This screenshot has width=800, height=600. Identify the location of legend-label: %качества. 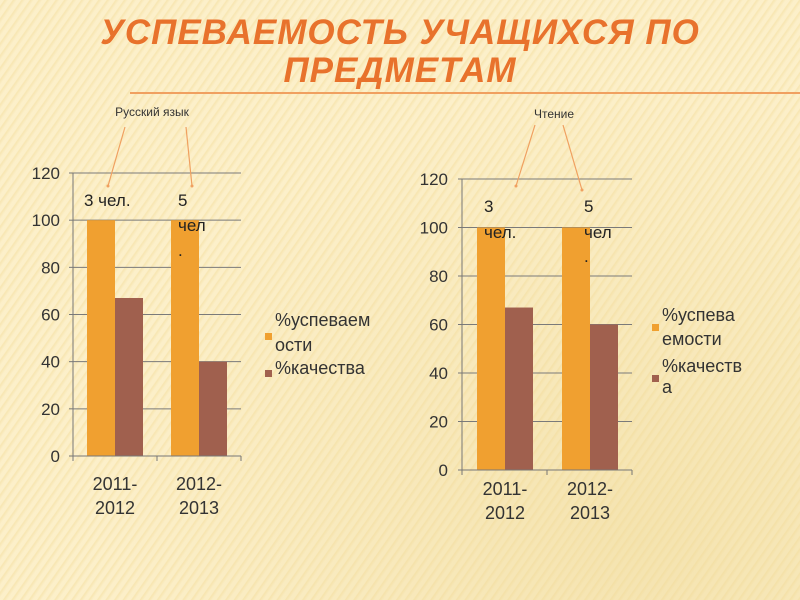
(320, 368).